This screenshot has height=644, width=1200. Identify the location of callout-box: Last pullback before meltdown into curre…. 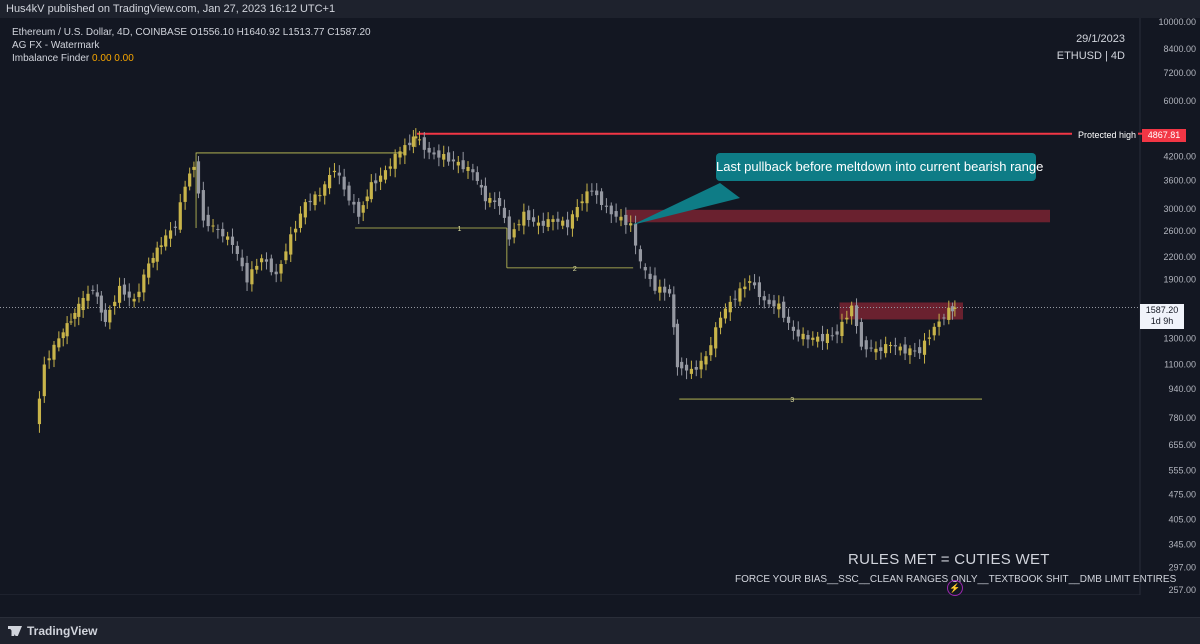
(879, 167).